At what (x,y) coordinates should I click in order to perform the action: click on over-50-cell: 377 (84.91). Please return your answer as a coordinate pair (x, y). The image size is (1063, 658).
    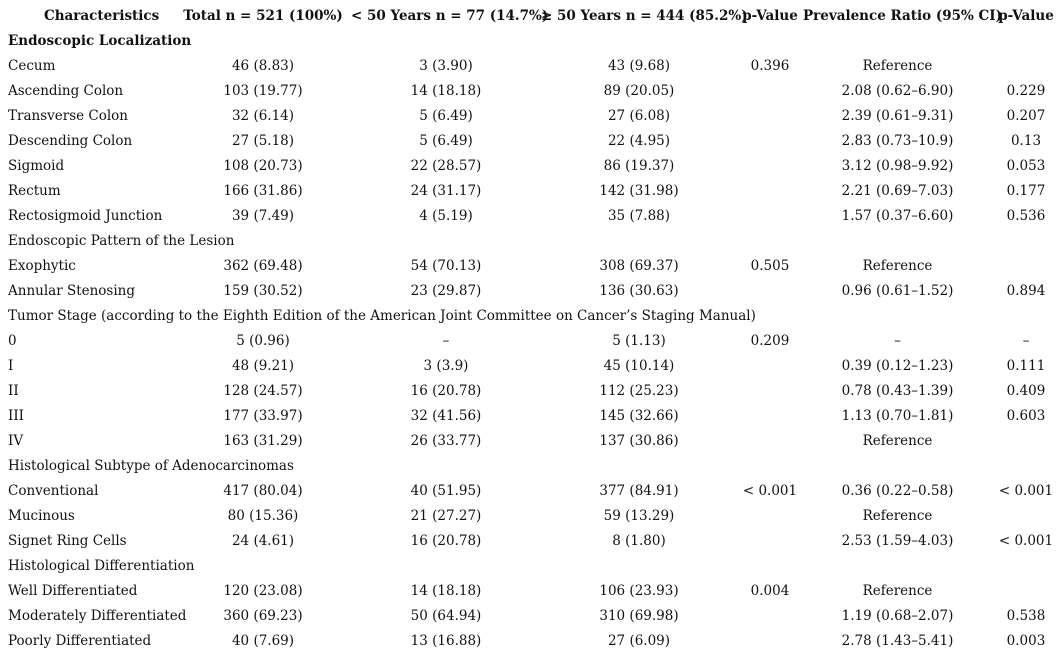
    Looking at the image, I should click on (639, 491).